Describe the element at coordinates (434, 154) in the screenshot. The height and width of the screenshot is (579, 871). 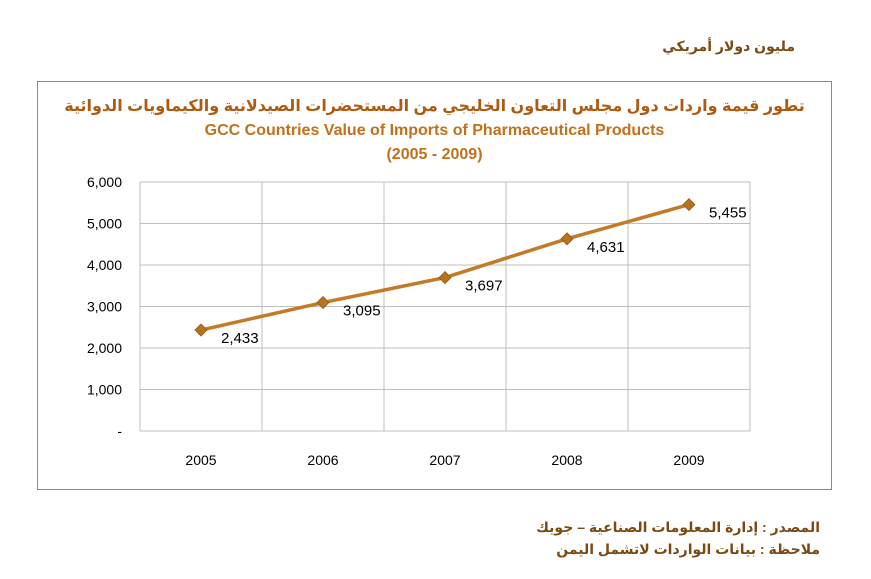
I see `chart-subtitle-years: (2005 - 2009)` at that location.